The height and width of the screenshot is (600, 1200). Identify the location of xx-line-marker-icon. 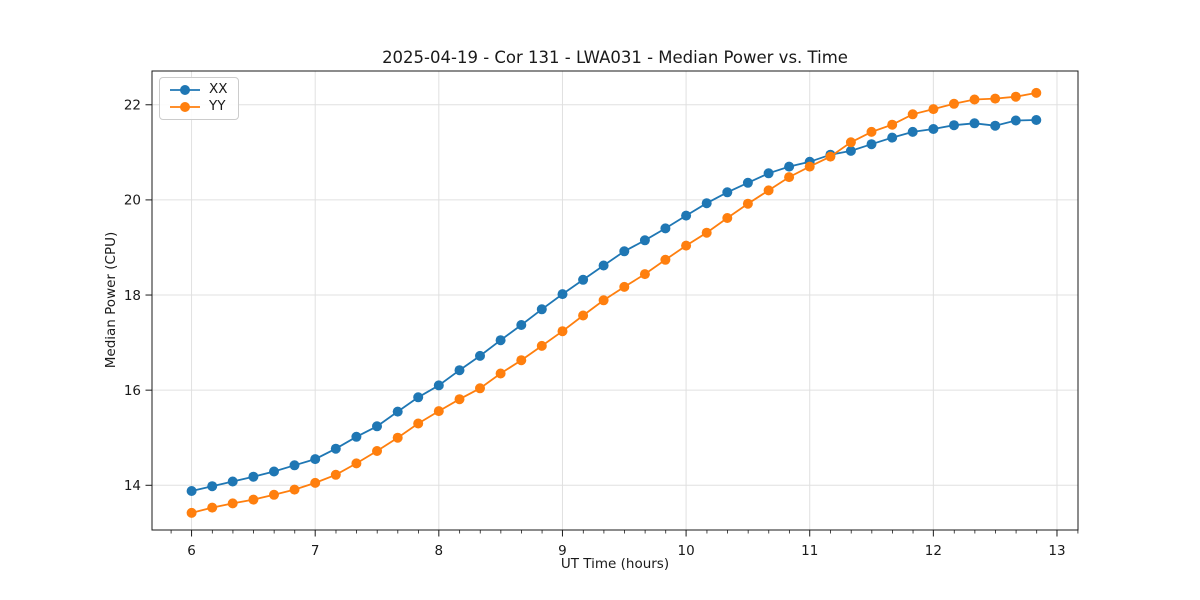
(185, 90).